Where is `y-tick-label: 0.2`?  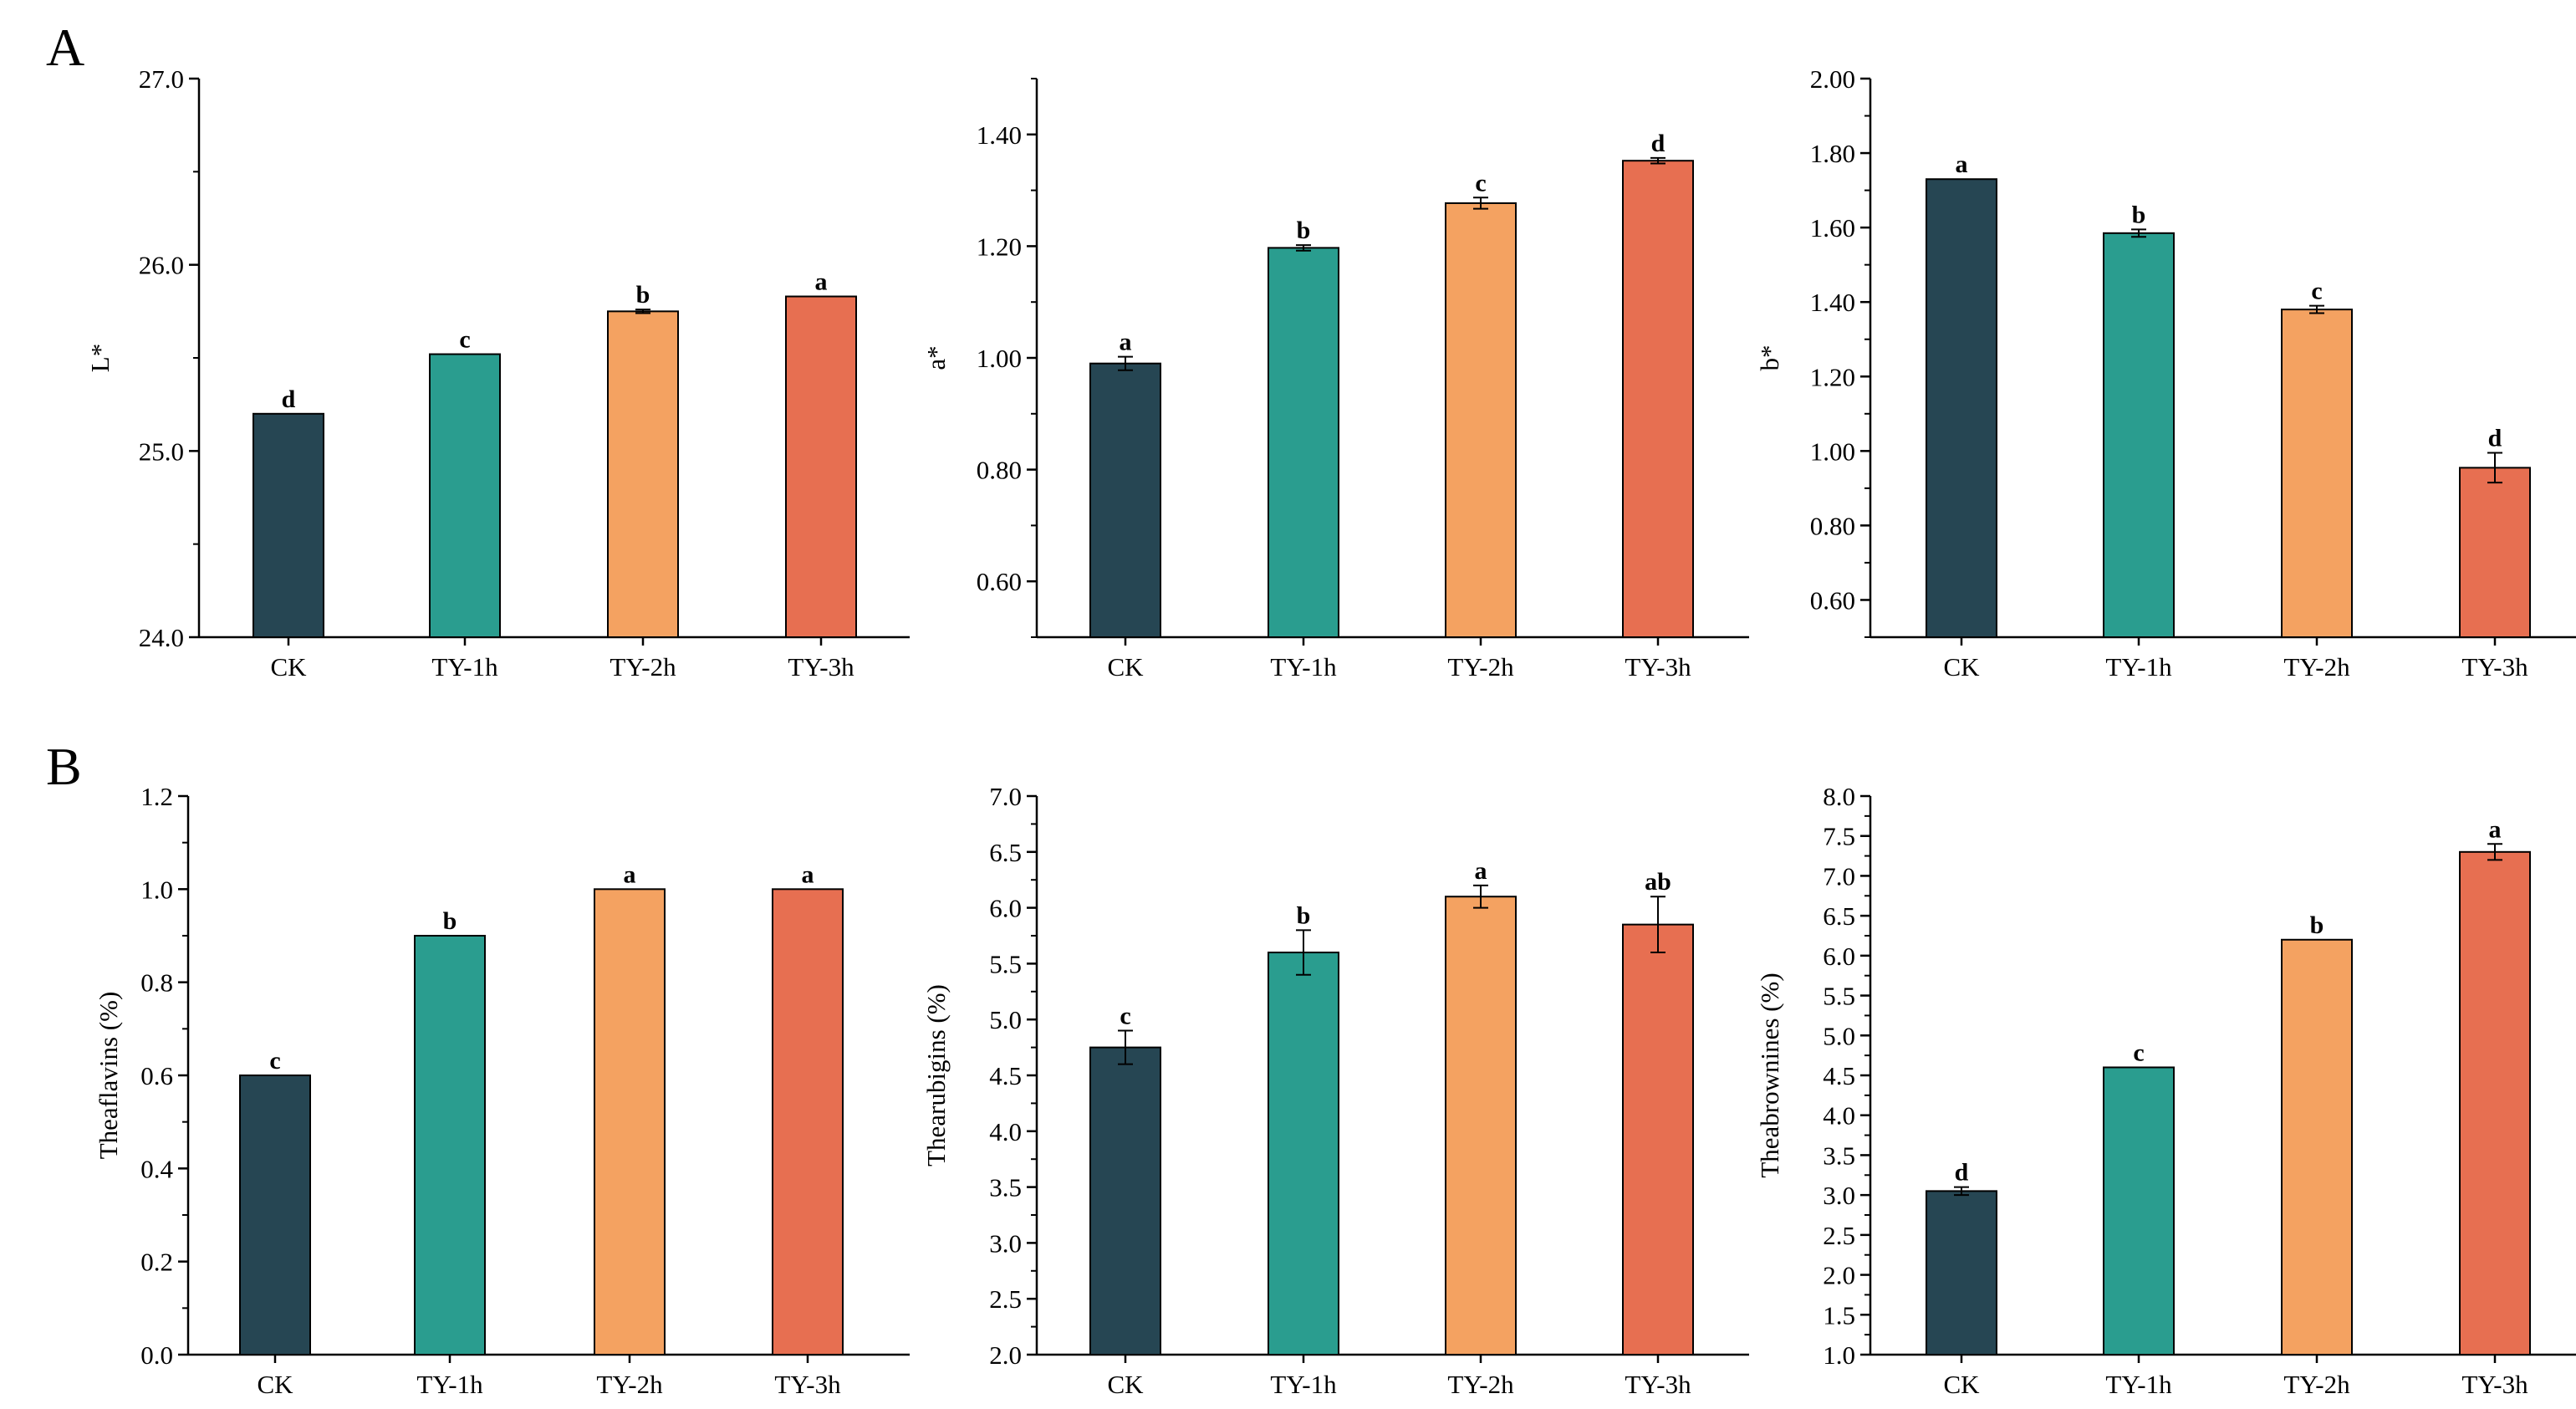 y-tick-label: 0.2 is located at coordinates (156, 1262).